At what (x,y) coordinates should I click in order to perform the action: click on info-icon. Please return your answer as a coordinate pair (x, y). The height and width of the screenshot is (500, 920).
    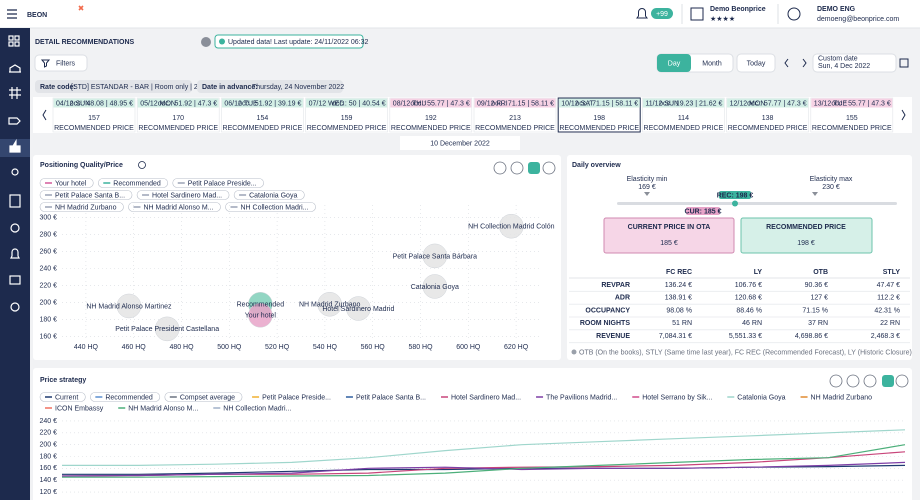
    Looking at the image, I should click on (142, 165).